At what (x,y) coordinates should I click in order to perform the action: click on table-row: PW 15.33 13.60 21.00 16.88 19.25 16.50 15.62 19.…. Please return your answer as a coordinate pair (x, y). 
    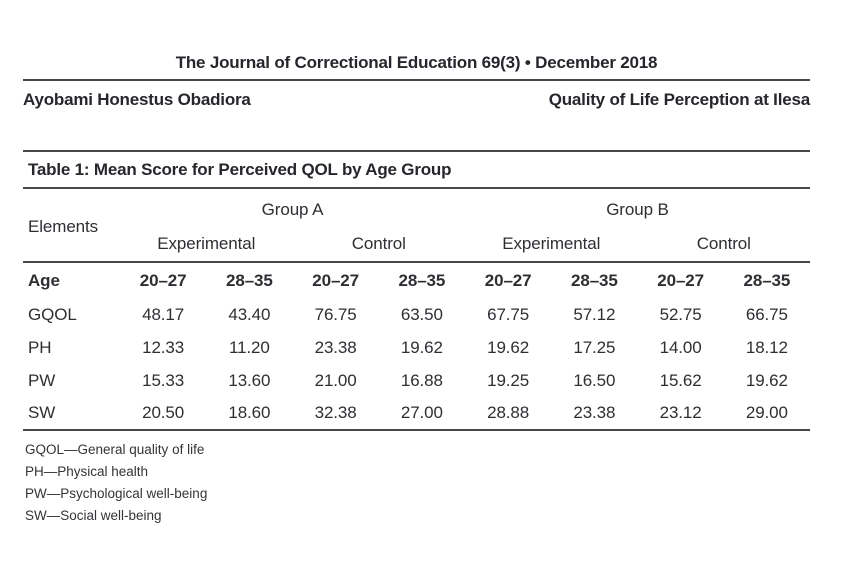
    Looking at the image, I should click on (416, 380).